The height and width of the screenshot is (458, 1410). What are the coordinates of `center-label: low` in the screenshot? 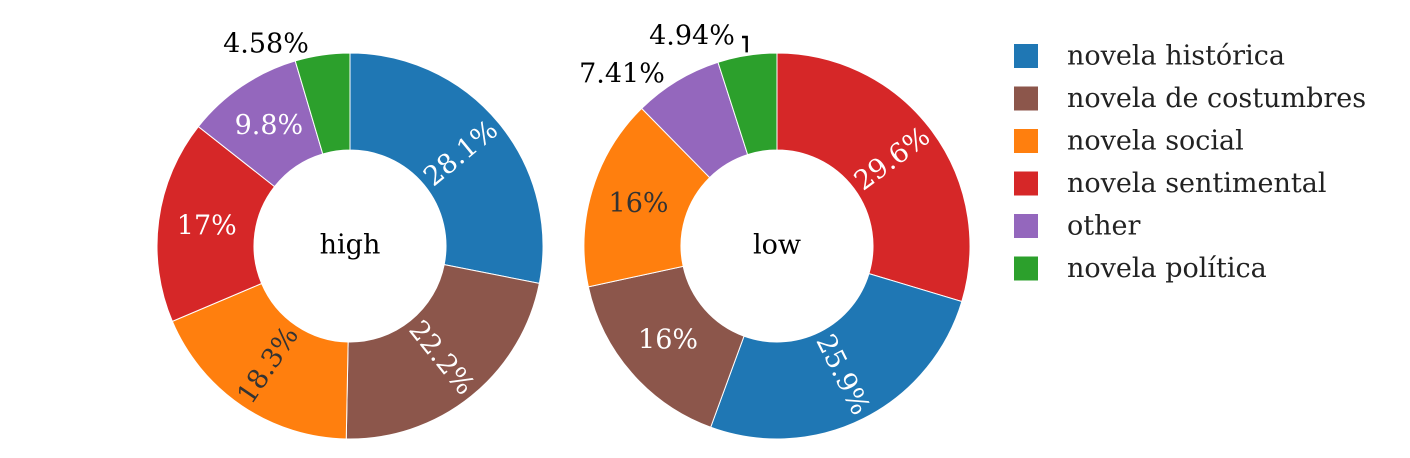 It's located at (777, 245).